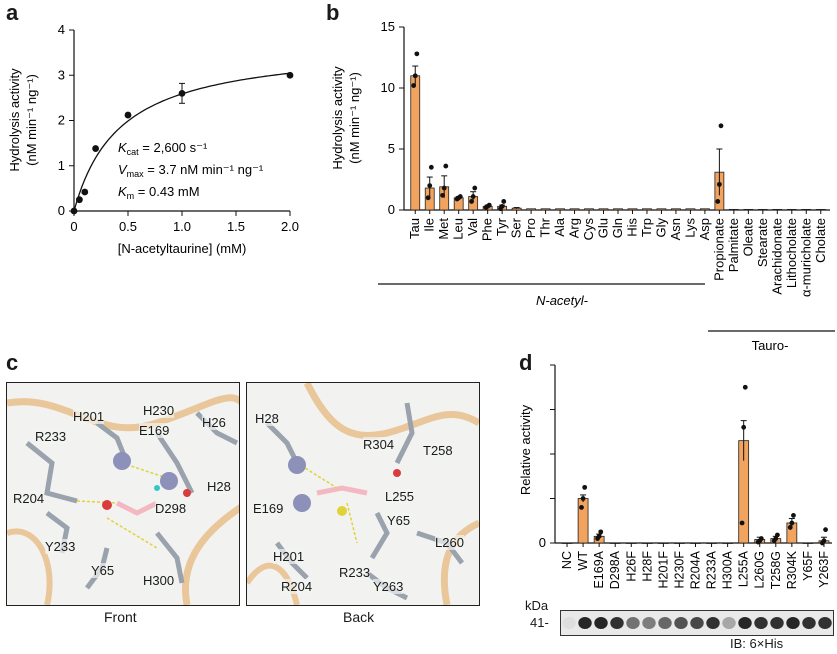 This screenshot has height=654, width=837. I want to click on b-ytick-label: 0, so click(391, 209).